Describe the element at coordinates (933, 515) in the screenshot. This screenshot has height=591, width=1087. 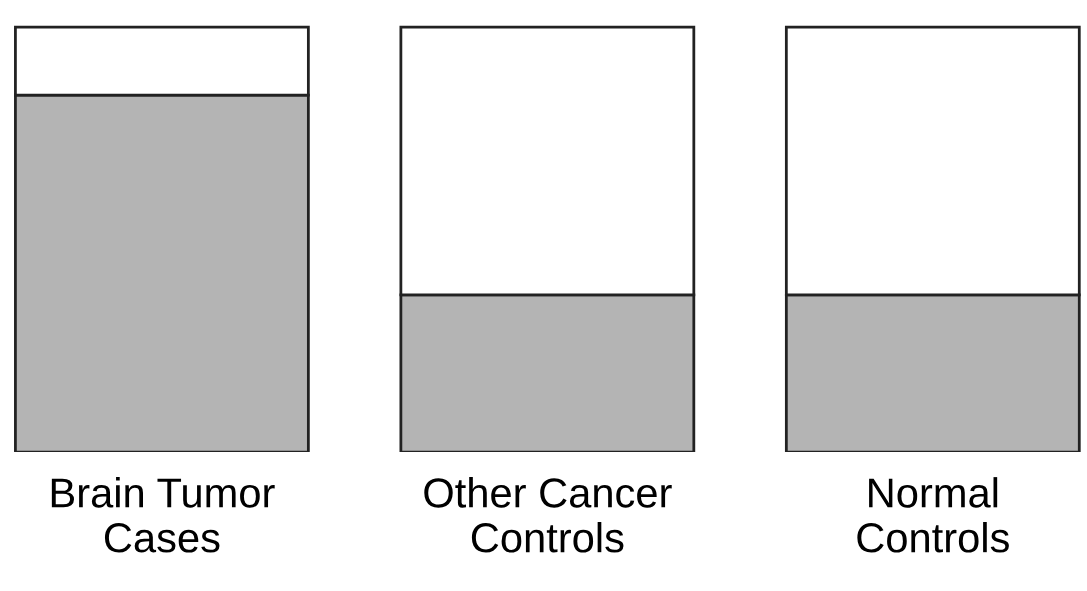
I see `x-tick-label: Normal Controls` at that location.